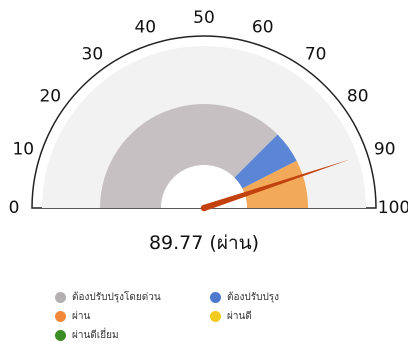 The width and height of the screenshot is (408, 349). Describe the element at coordinates (14, 208) in the screenshot. I see `tick-label-0: 0` at that location.